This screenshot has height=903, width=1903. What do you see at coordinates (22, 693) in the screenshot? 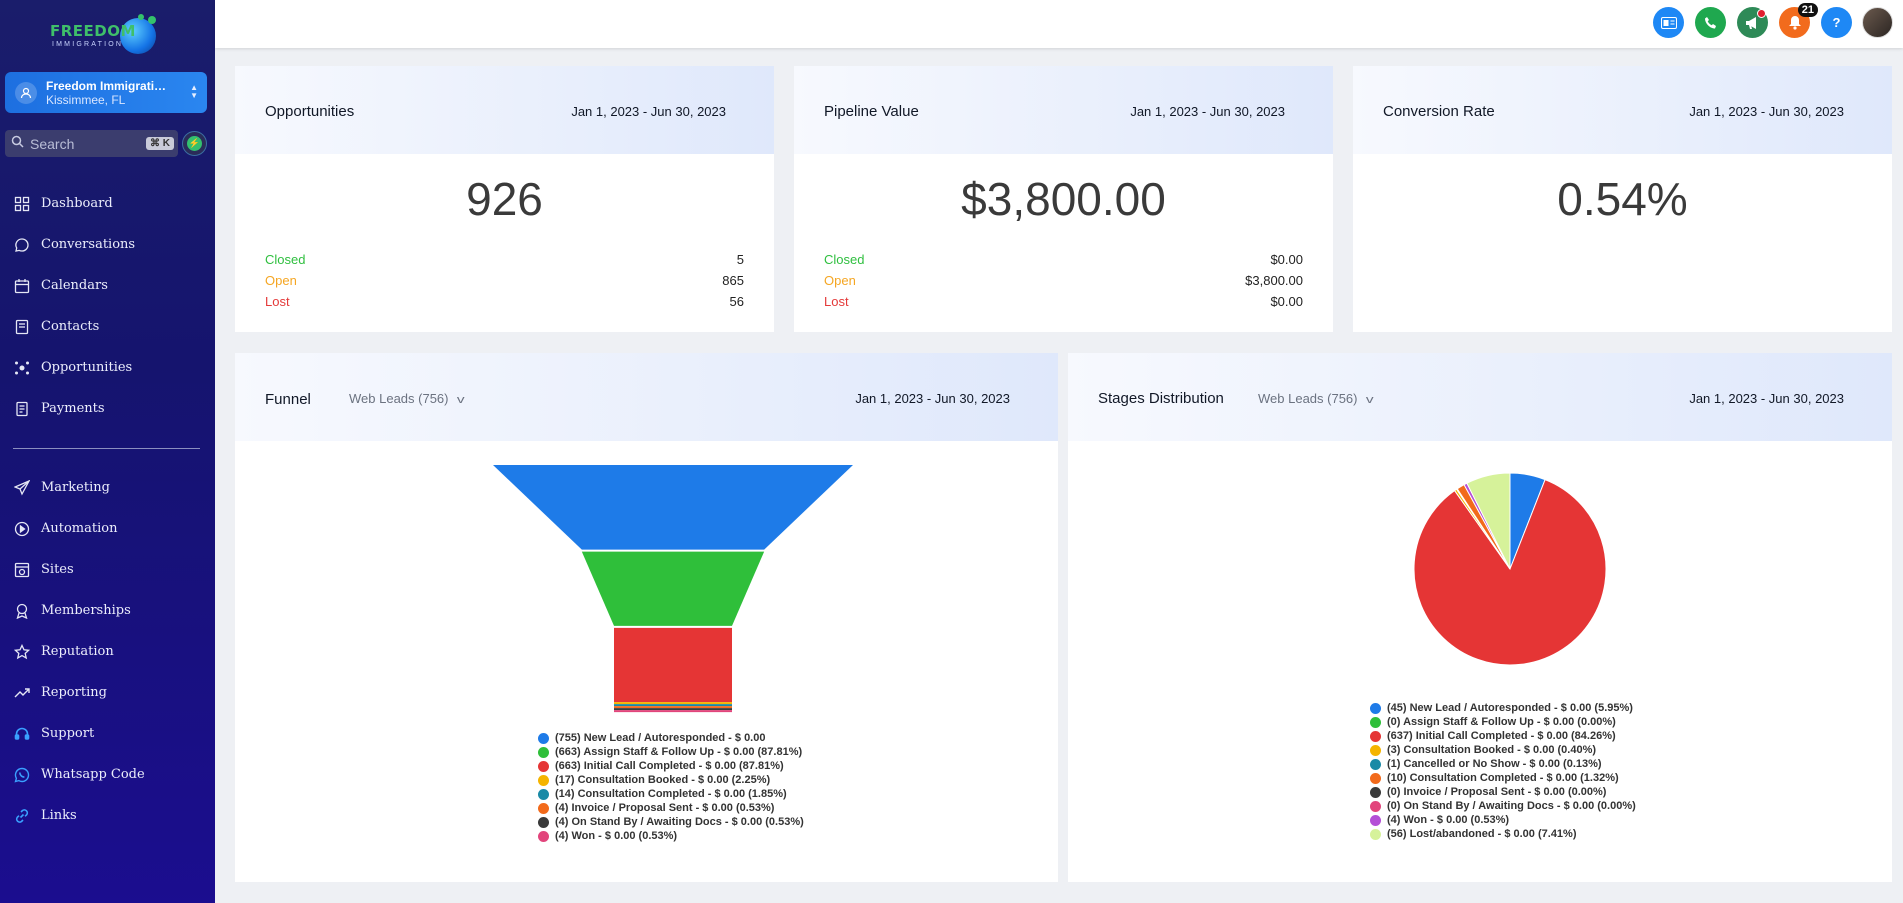
I see `trend-icon` at bounding box center [22, 693].